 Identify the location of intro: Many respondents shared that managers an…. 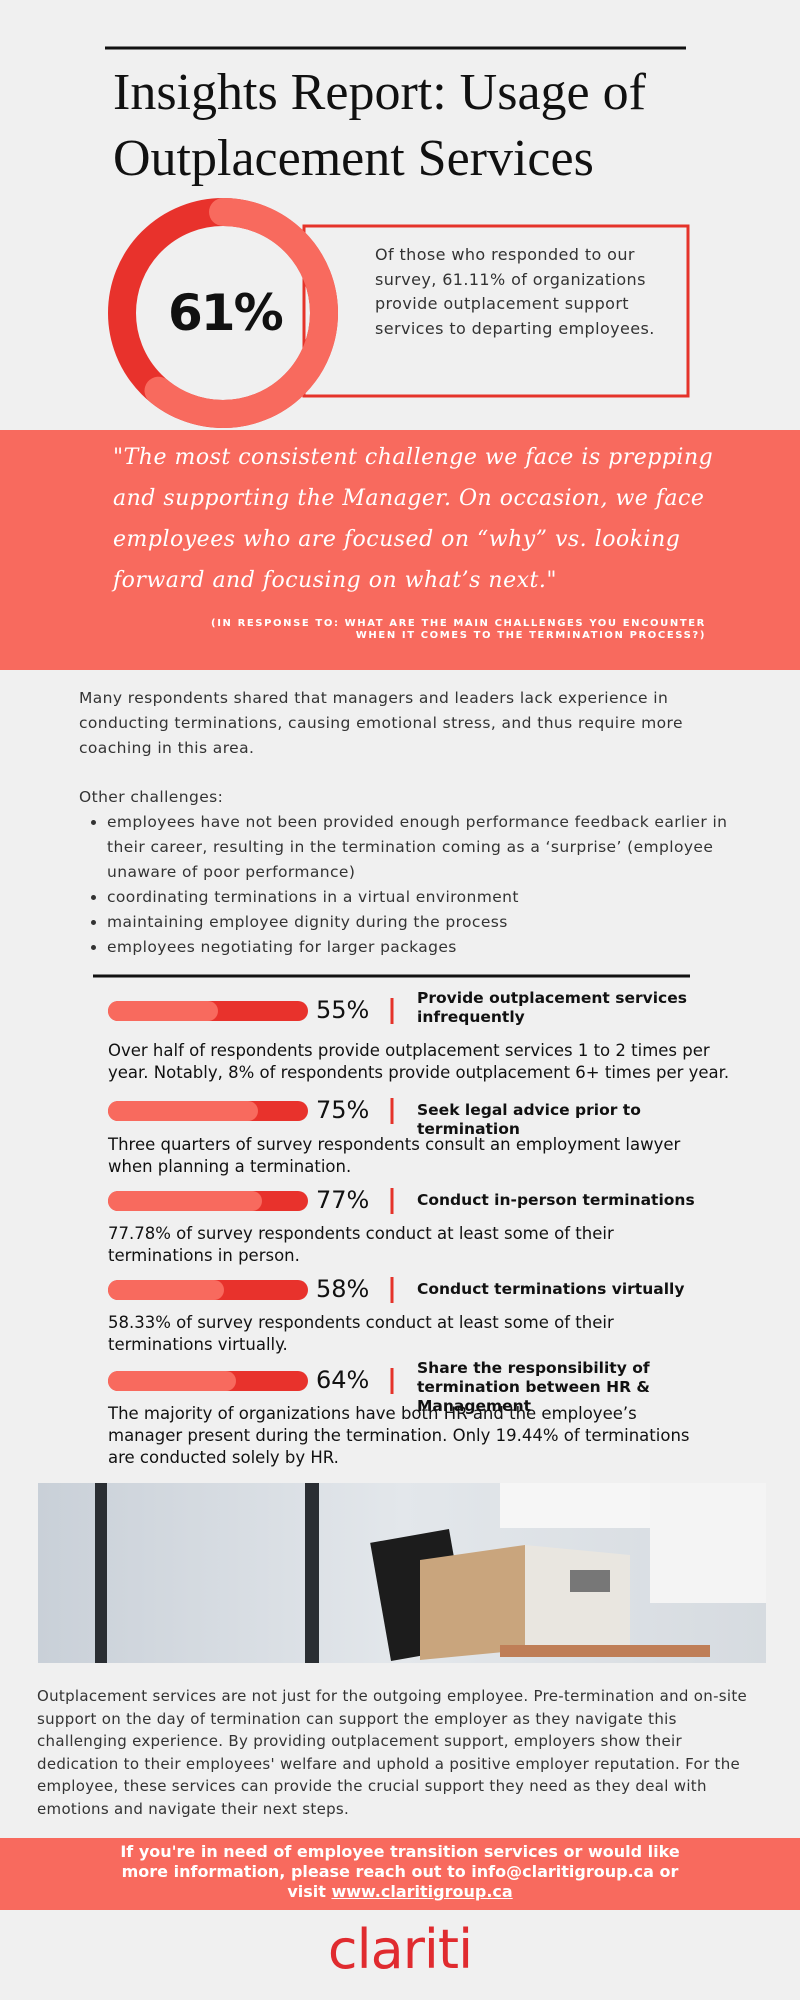
(381, 723).